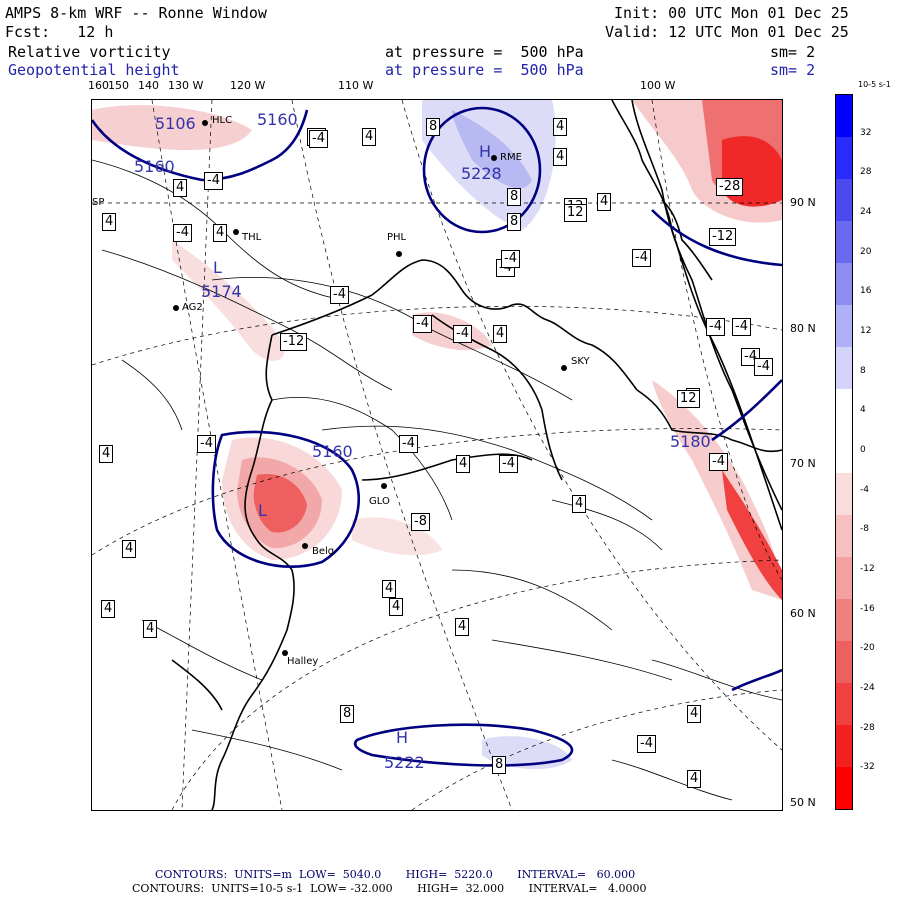  What do you see at coordinates (730, 187) in the screenshot?
I see `vorticity-label: -28` at bounding box center [730, 187].